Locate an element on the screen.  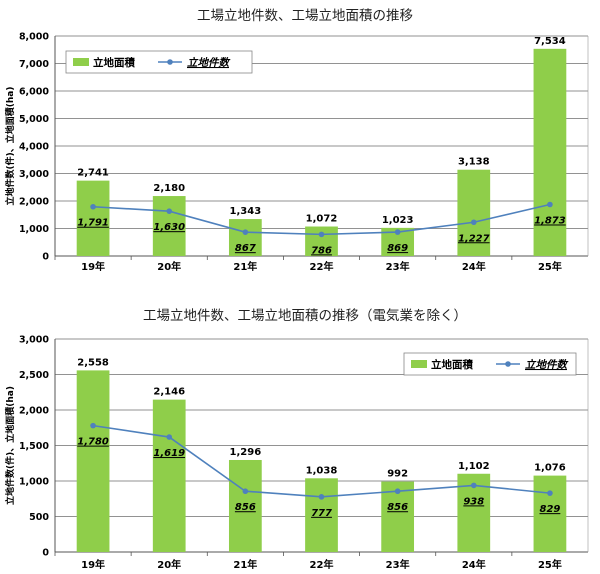
line-data-label: 1,780 is located at coordinates (93, 442).